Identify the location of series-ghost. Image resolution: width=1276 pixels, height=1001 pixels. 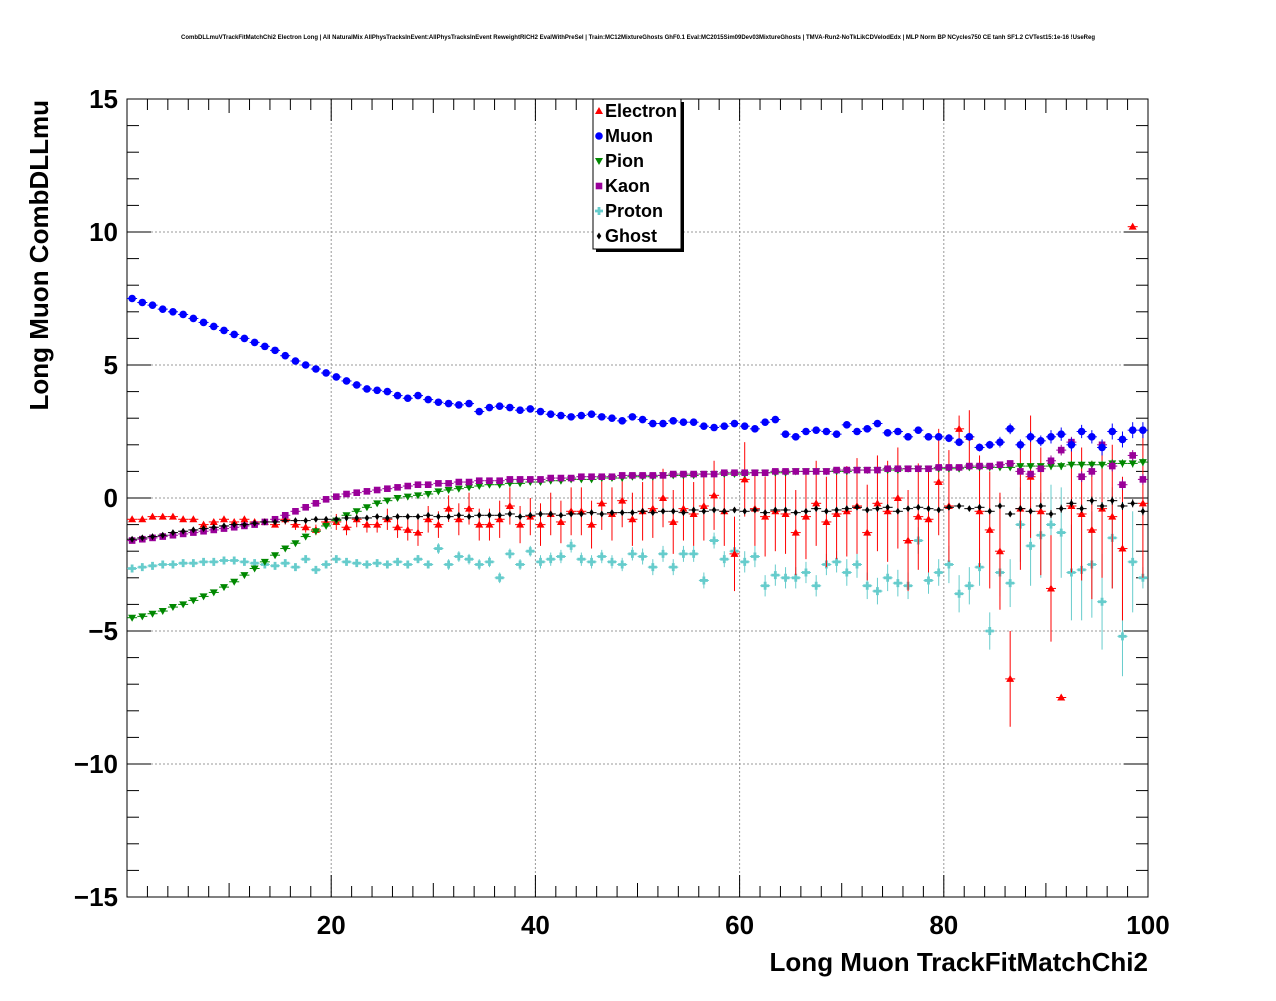
(637, 519).